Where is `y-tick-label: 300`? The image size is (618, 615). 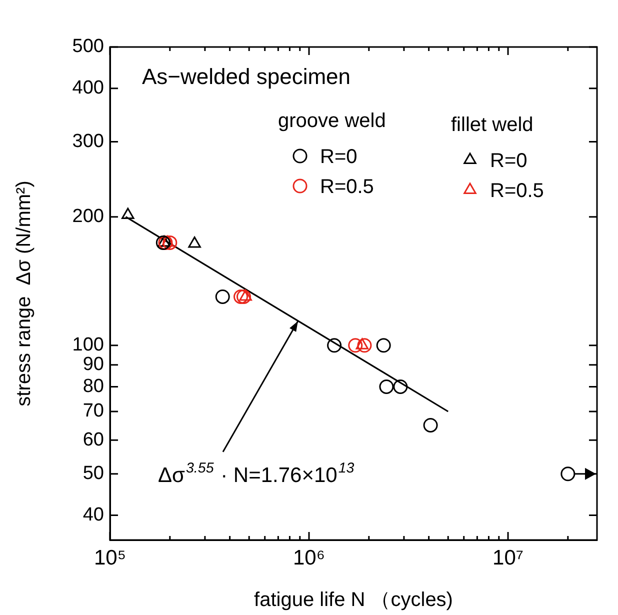
y-tick-label: 300 is located at coordinates (88, 141).